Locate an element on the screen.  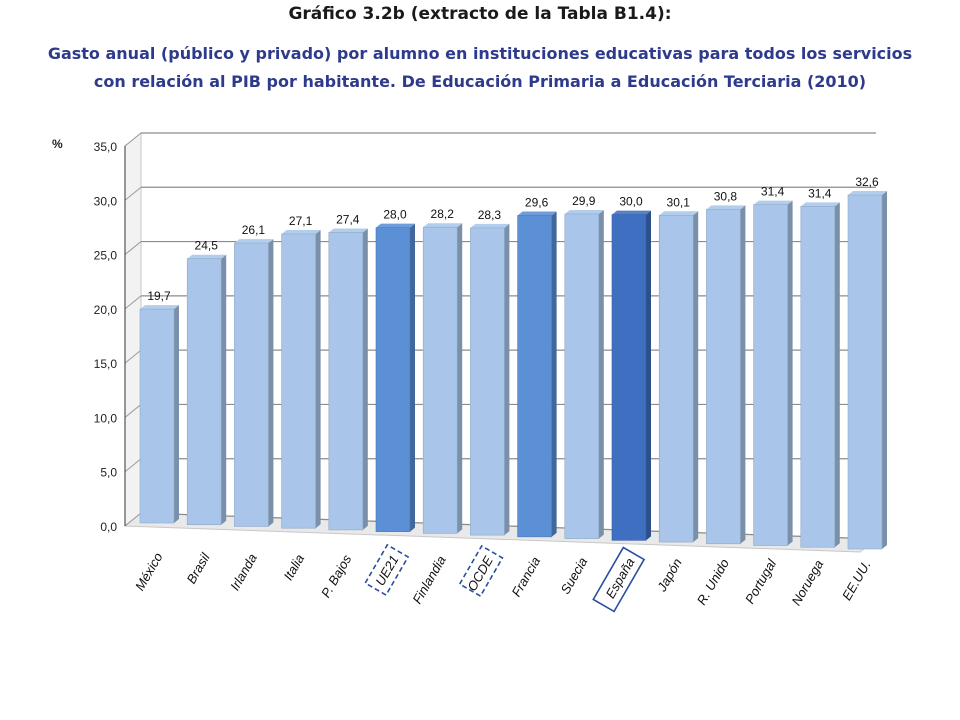
category-label: OCDE is located at coordinates (480, 573).